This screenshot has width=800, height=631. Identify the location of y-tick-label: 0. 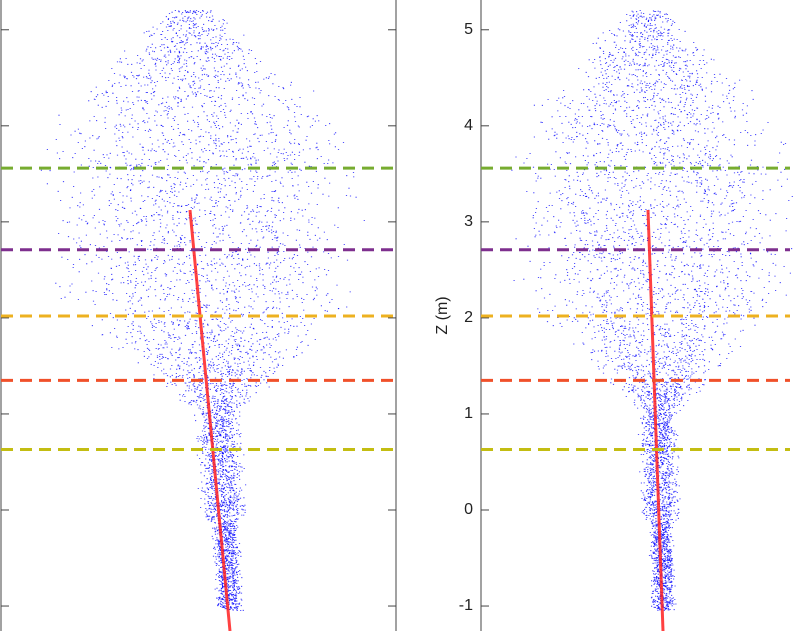
(468, 509).